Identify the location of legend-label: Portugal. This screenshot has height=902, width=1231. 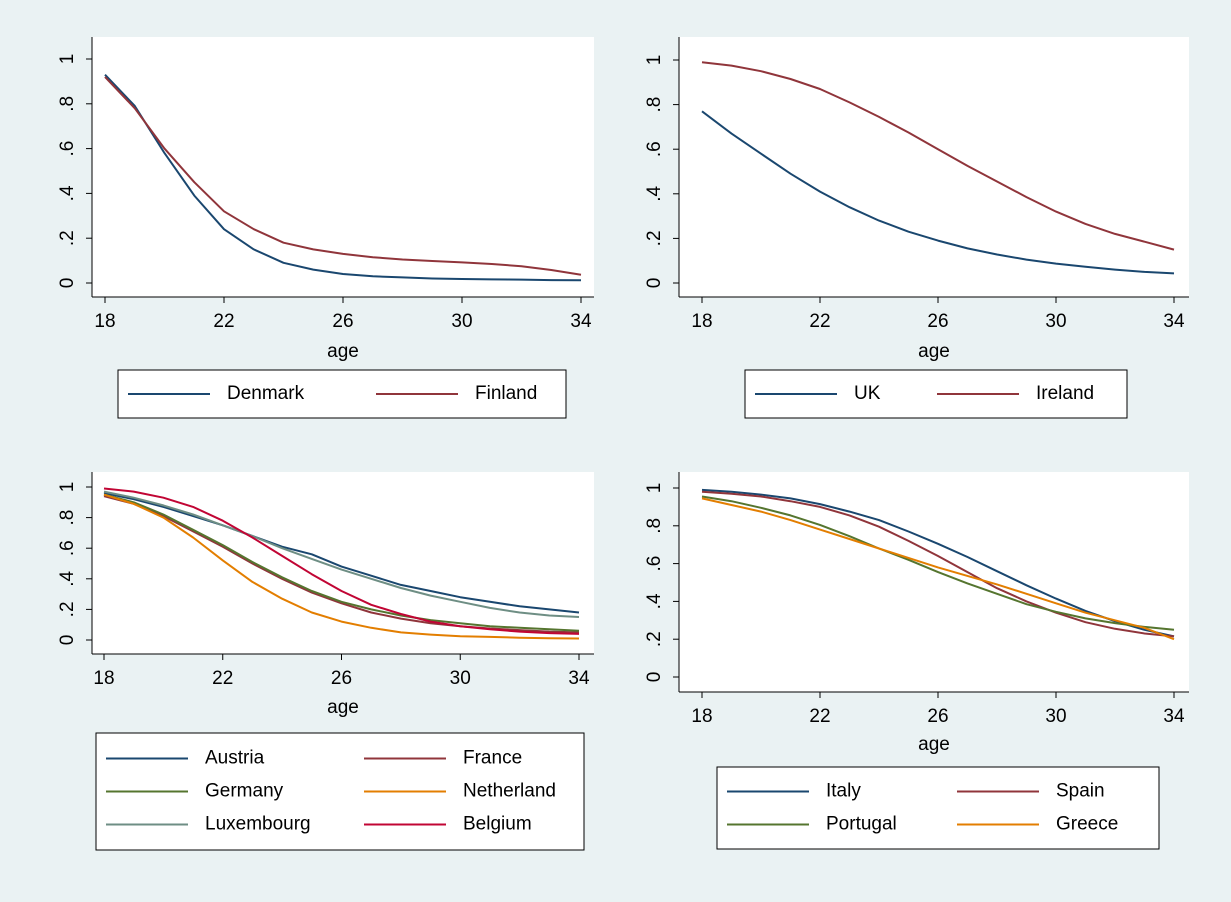
(861, 824).